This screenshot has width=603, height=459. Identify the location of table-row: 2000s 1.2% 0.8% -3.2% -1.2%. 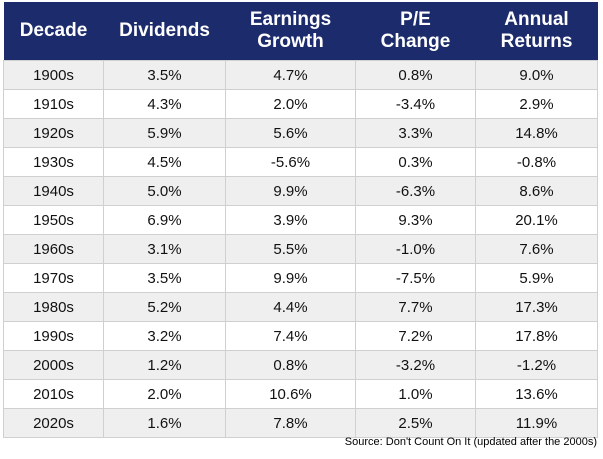
(300, 365).